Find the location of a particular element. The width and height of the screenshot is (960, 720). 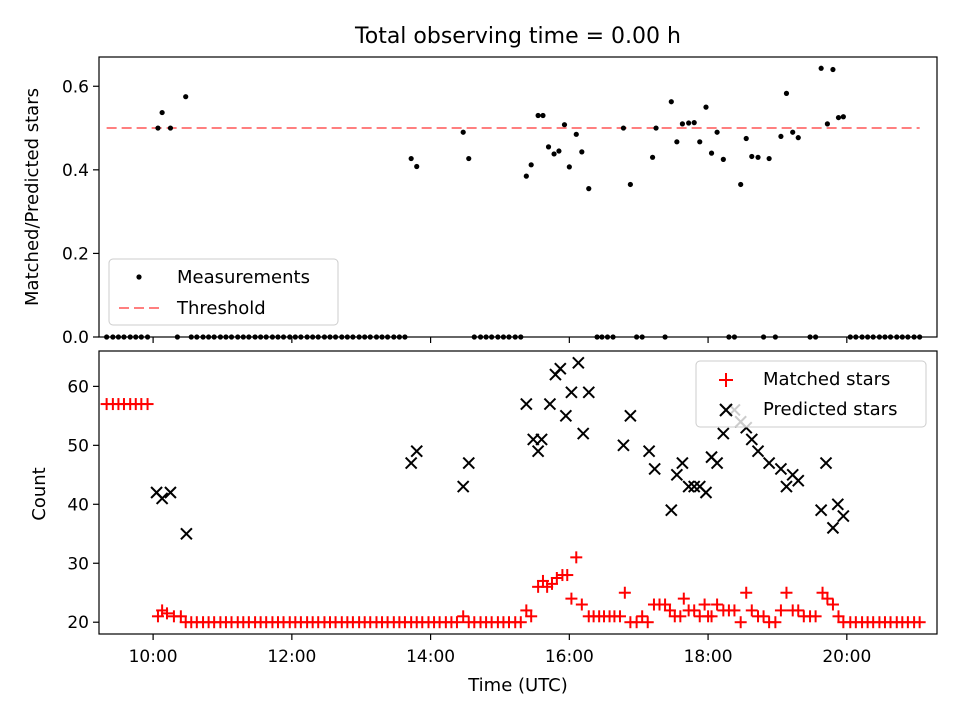

y-axis-label-ratio: Matched/Predicted stars is located at coordinates (32, 197).